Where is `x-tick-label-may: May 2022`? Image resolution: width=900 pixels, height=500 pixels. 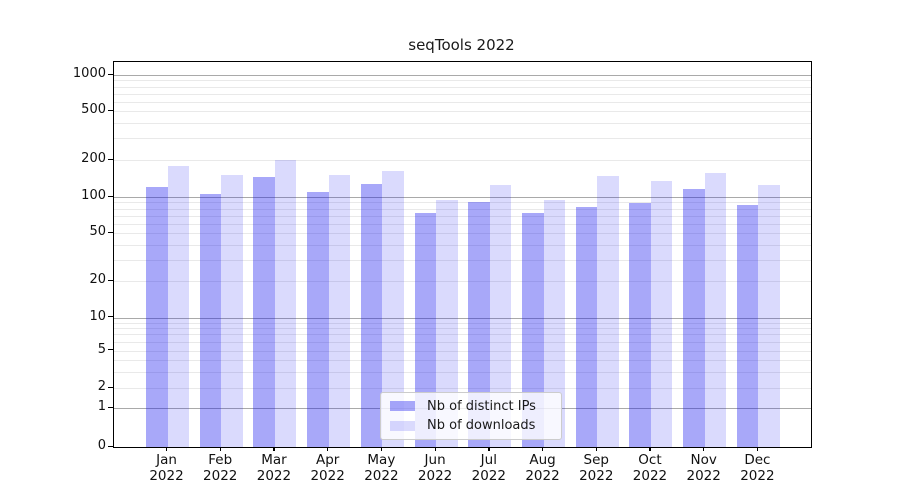
x-tick-label-may: May 2022 is located at coordinates (381, 468).